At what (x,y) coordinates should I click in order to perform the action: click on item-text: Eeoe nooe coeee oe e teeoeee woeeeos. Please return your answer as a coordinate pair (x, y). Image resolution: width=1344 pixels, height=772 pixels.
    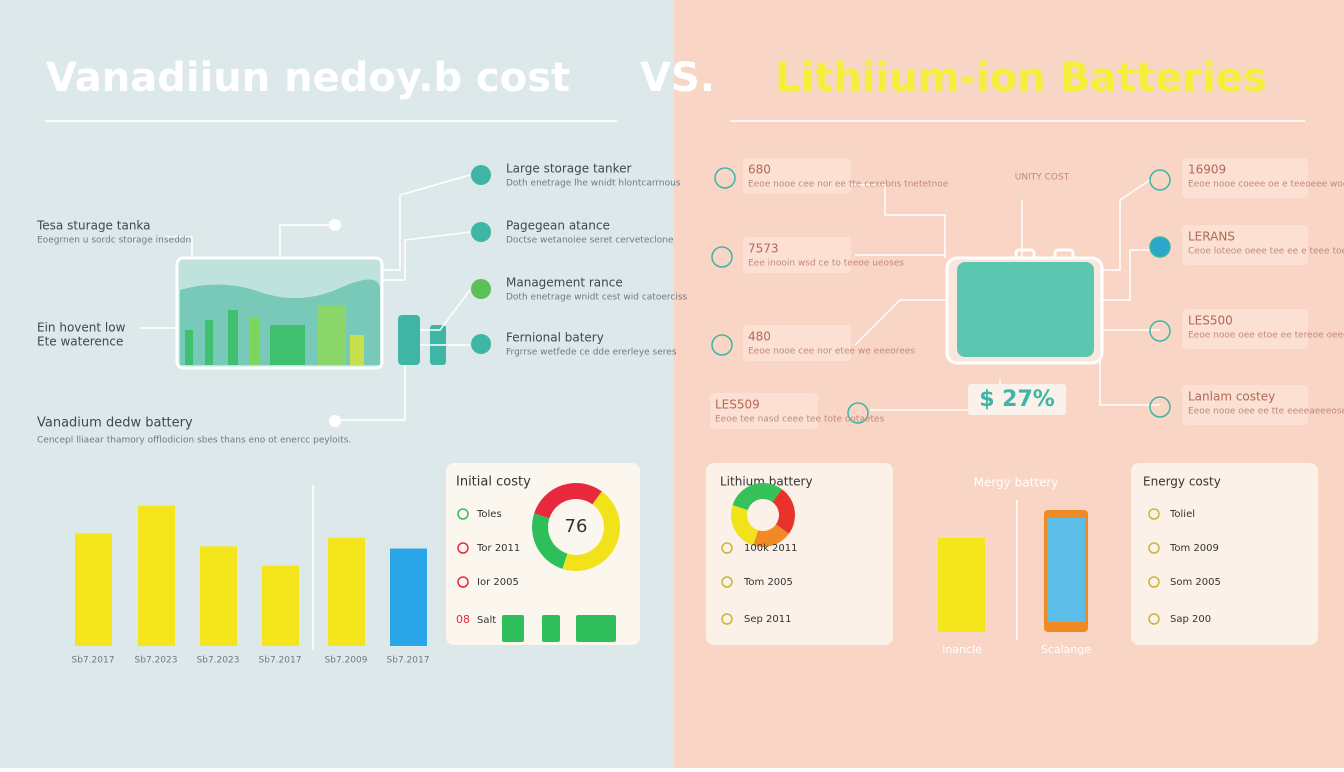
    Looking at the image, I should click on (1266, 185).